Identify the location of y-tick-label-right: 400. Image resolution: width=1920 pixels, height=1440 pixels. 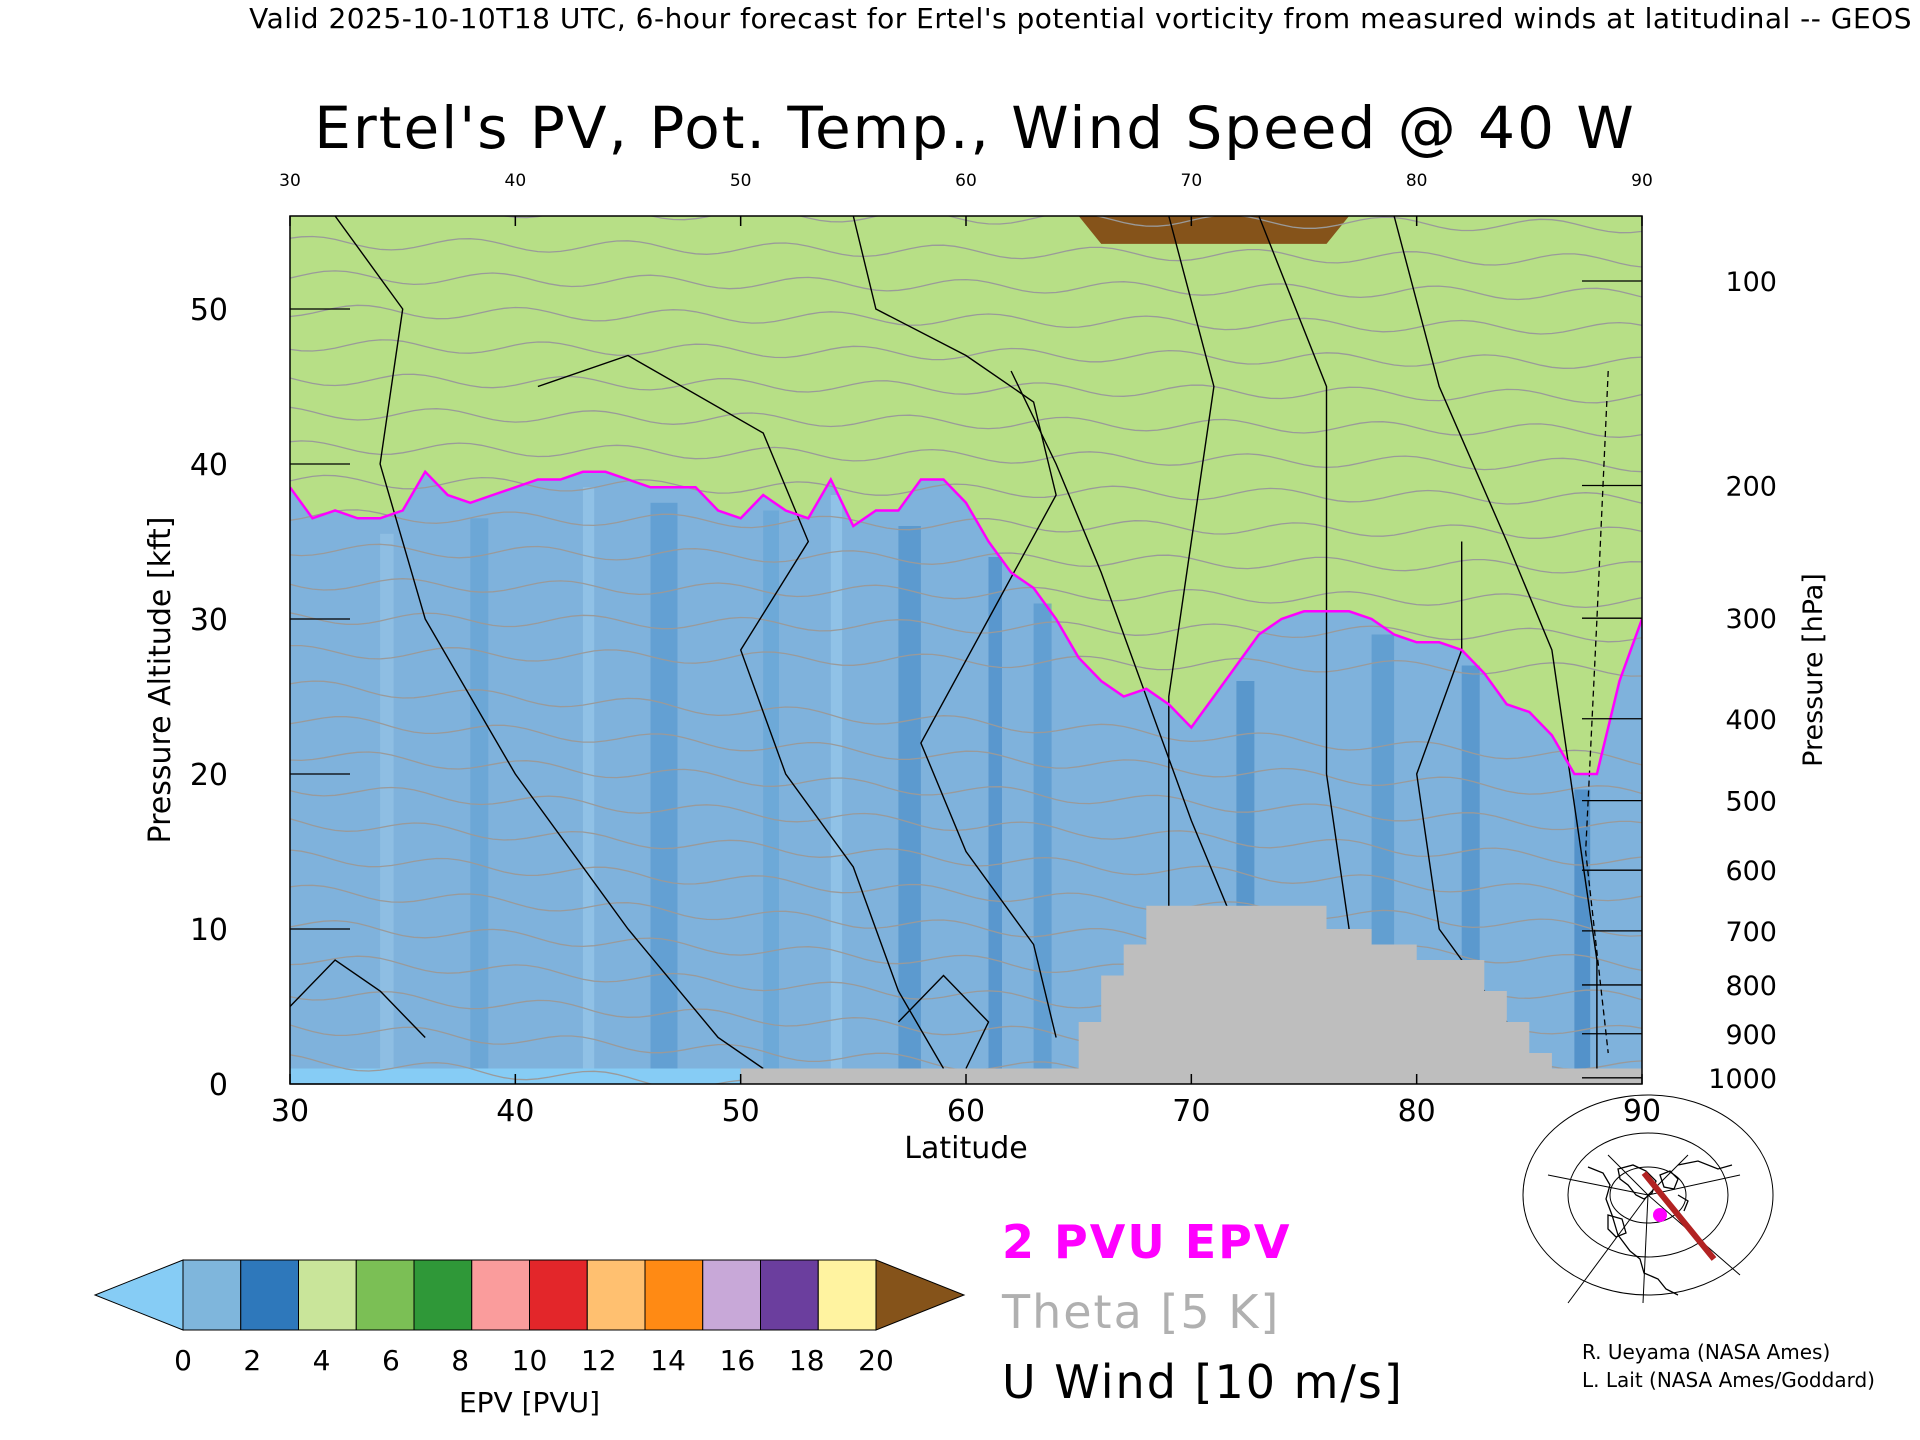
(1751, 720).